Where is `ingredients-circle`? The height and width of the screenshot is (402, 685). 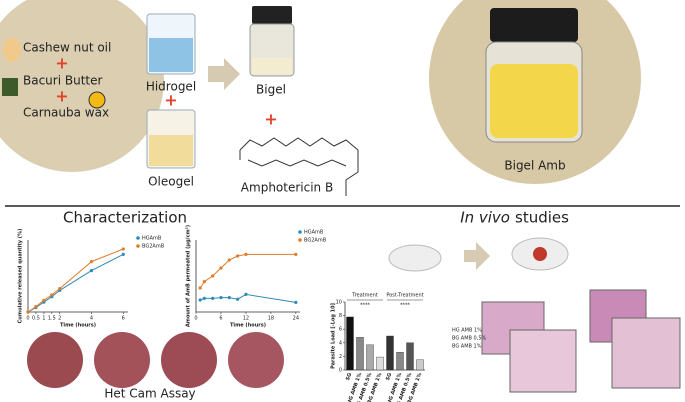
ingredients-circle is located at coordinates (82, 86).